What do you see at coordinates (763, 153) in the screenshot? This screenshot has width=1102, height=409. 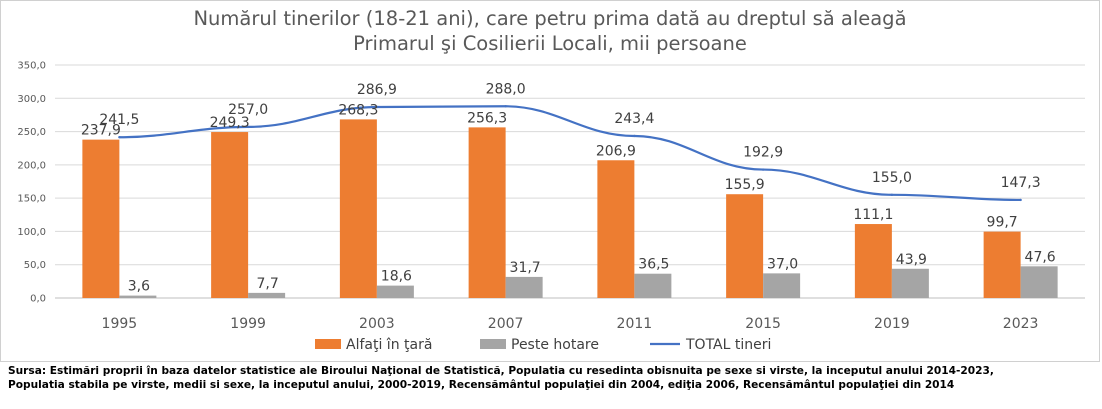 I see `total-label: 192,9` at bounding box center [763, 153].